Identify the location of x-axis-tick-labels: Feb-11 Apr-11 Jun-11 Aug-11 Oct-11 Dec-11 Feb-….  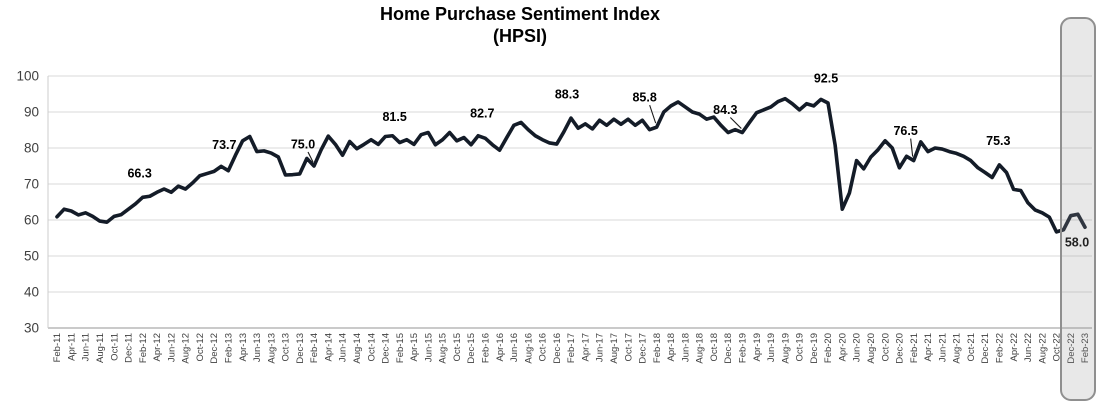
(571, 348).